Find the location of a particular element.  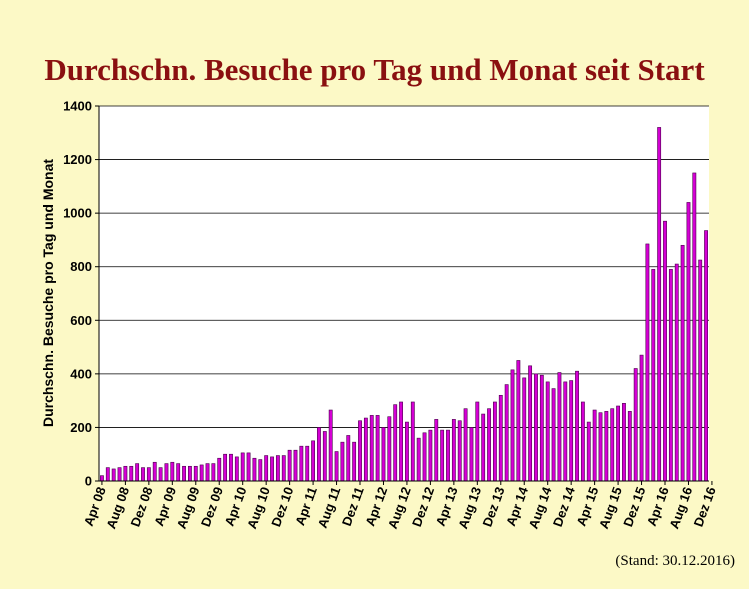

x-tick-label: Dez 16 is located at coordinates (705, 507).